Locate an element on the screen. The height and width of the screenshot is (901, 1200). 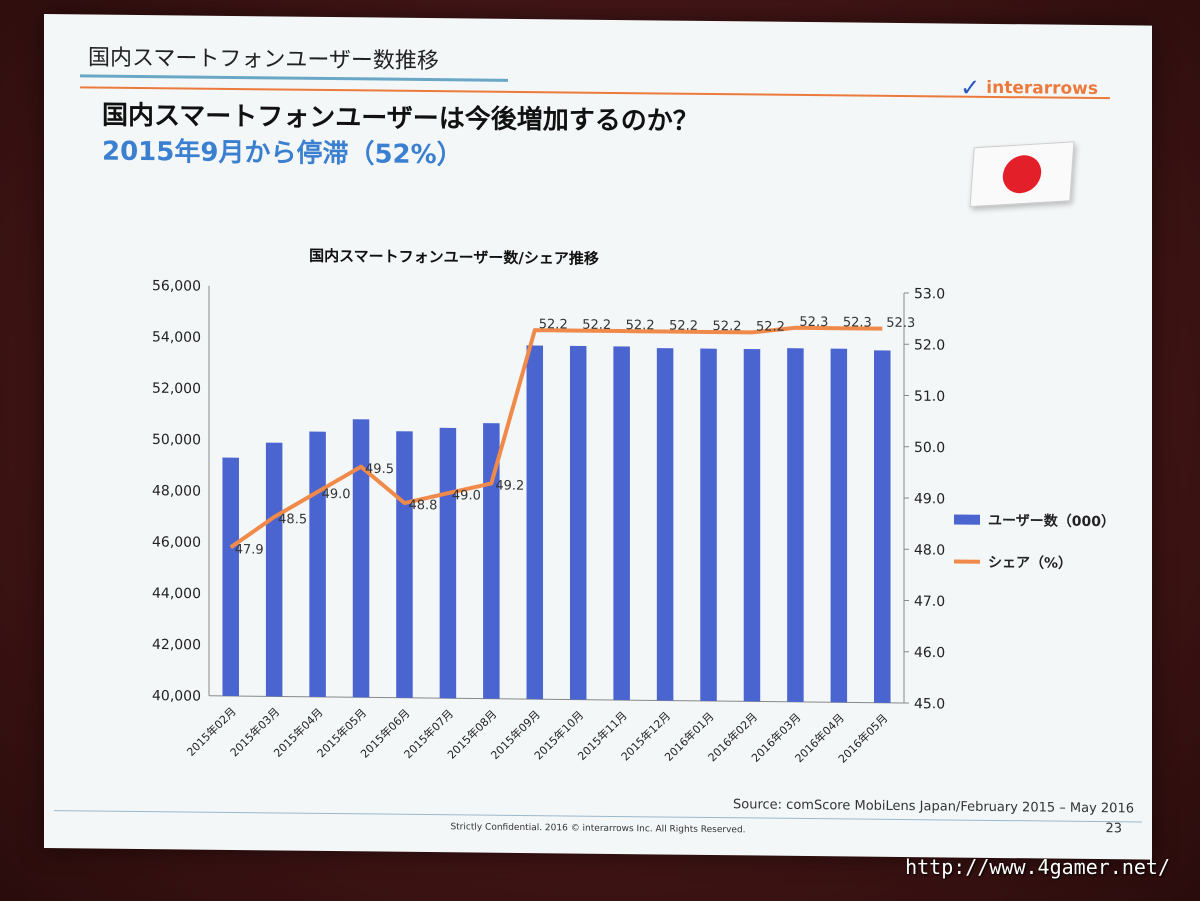
legend-line-swatch is located at coordinates (967, 561).